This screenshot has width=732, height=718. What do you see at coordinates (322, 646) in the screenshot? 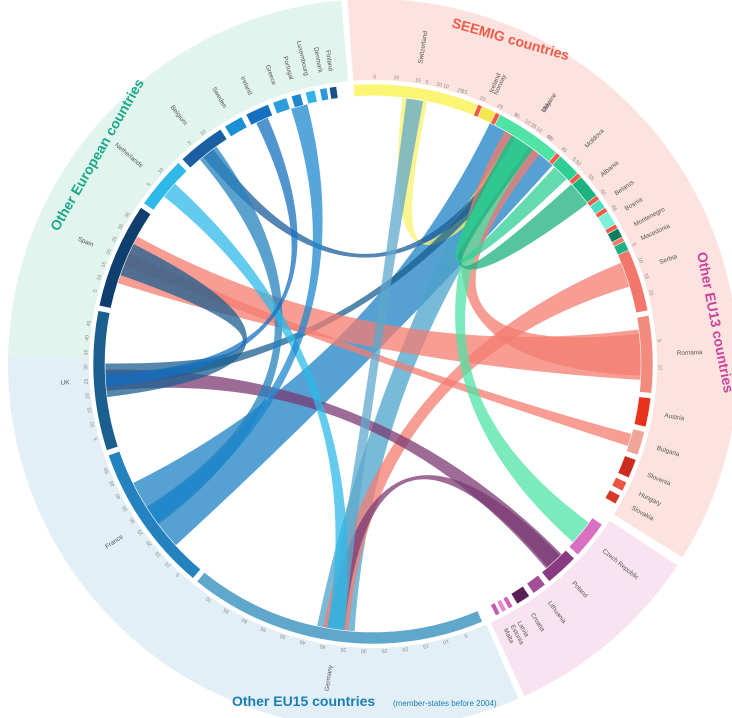
I see `tick-germany-40: 40` at bounding box center [322, 646].